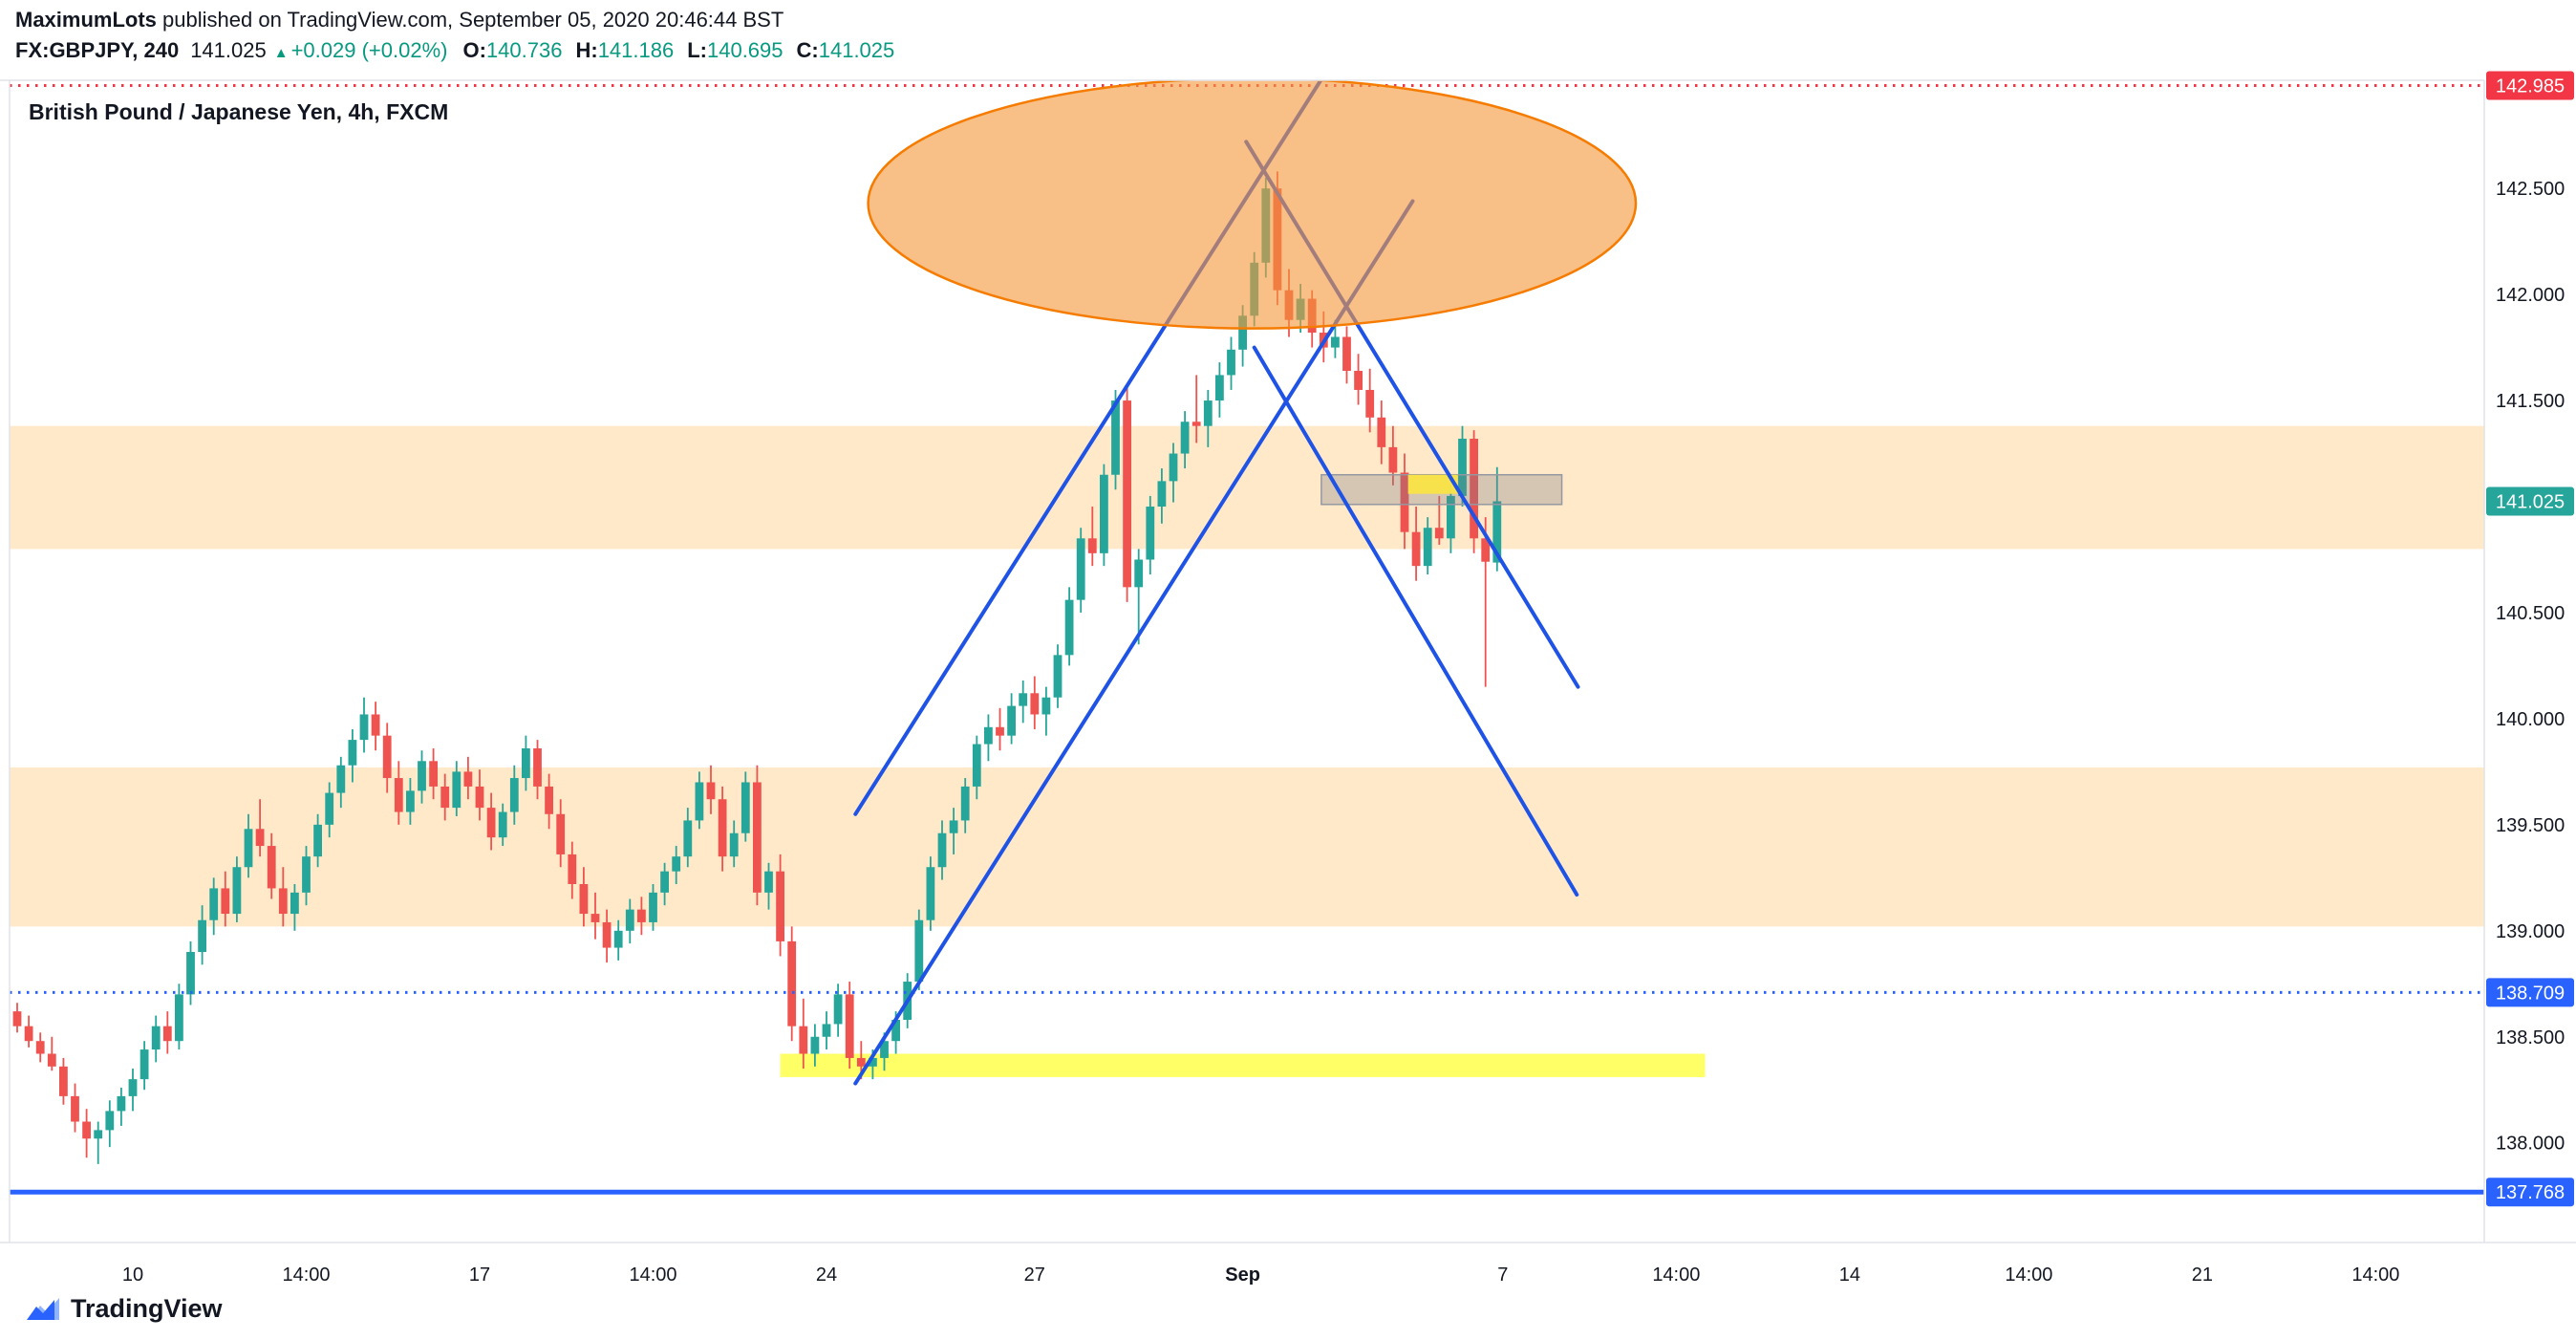  What do you see at coordinates (1034, 1275) in the screenshot?
I see `time-tick-label: 27` at bounding box center [1034, 1275].